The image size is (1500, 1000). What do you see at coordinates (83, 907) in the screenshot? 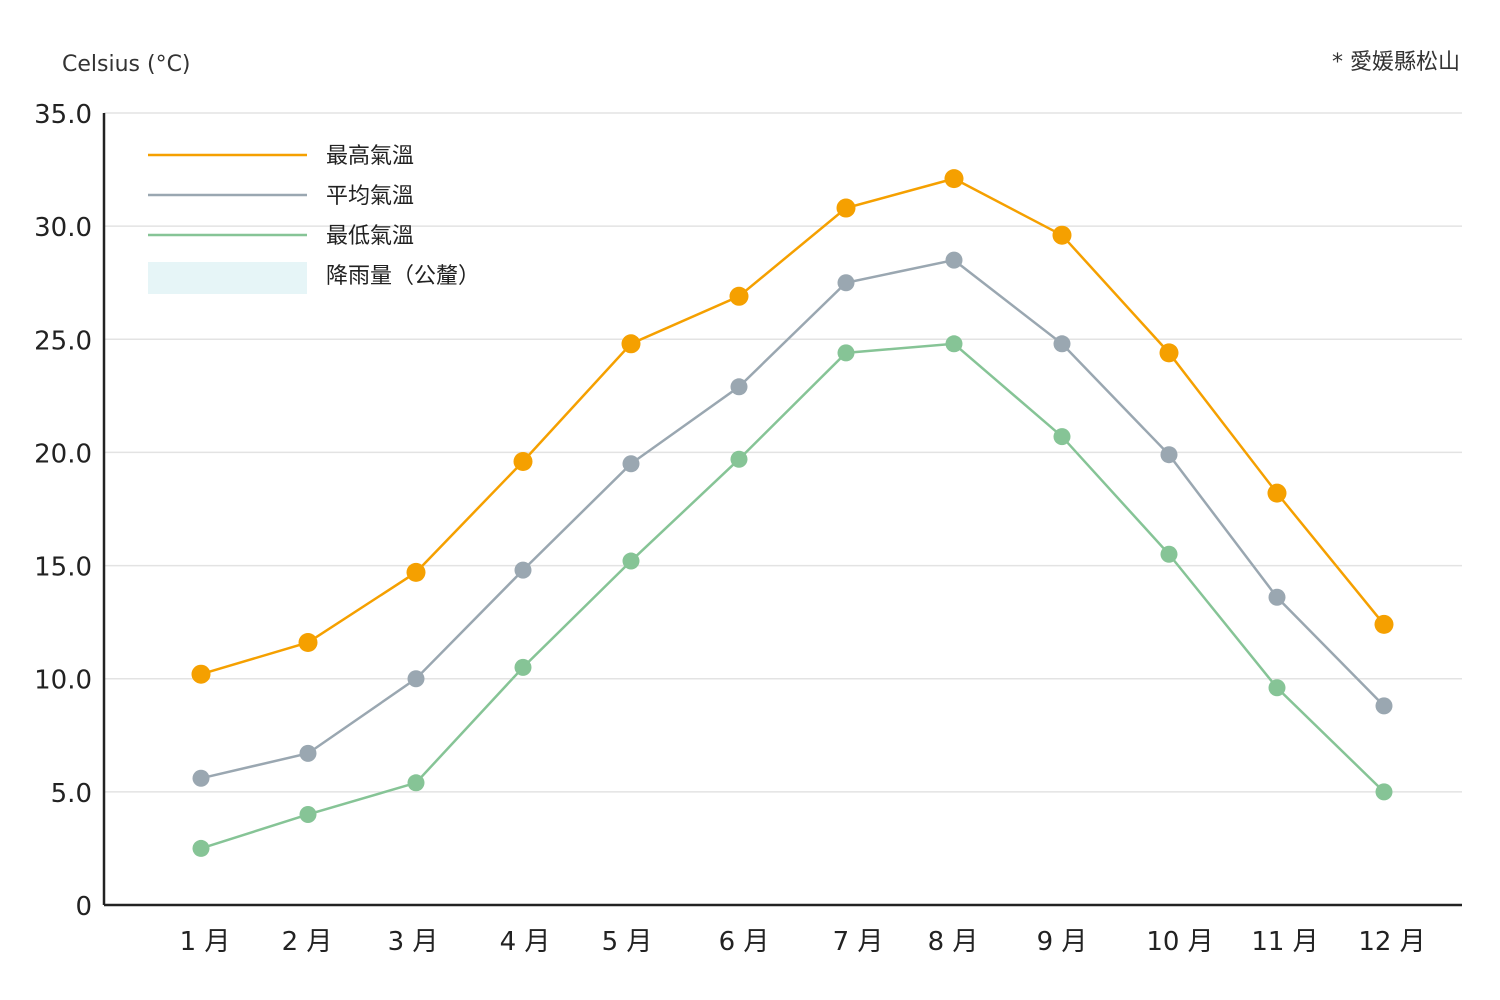
I see `y-tick-label: 0` at bounding box center [83, 907].